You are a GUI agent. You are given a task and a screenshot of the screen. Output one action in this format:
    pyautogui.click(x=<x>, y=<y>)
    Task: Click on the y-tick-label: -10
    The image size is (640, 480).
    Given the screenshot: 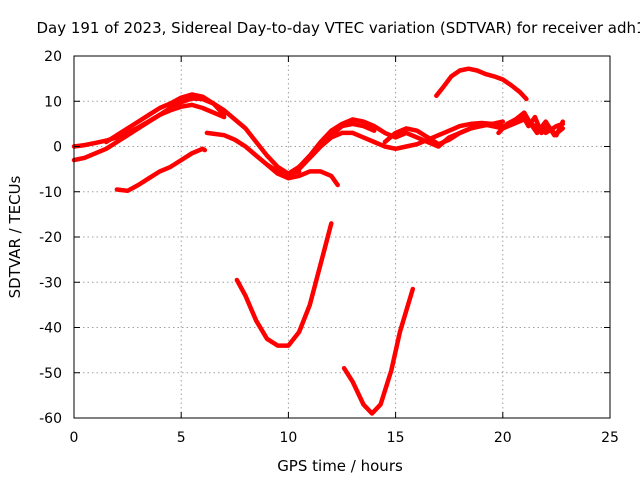 What is the action you would take?
    pyautogui.click(x=50, y=193)
    